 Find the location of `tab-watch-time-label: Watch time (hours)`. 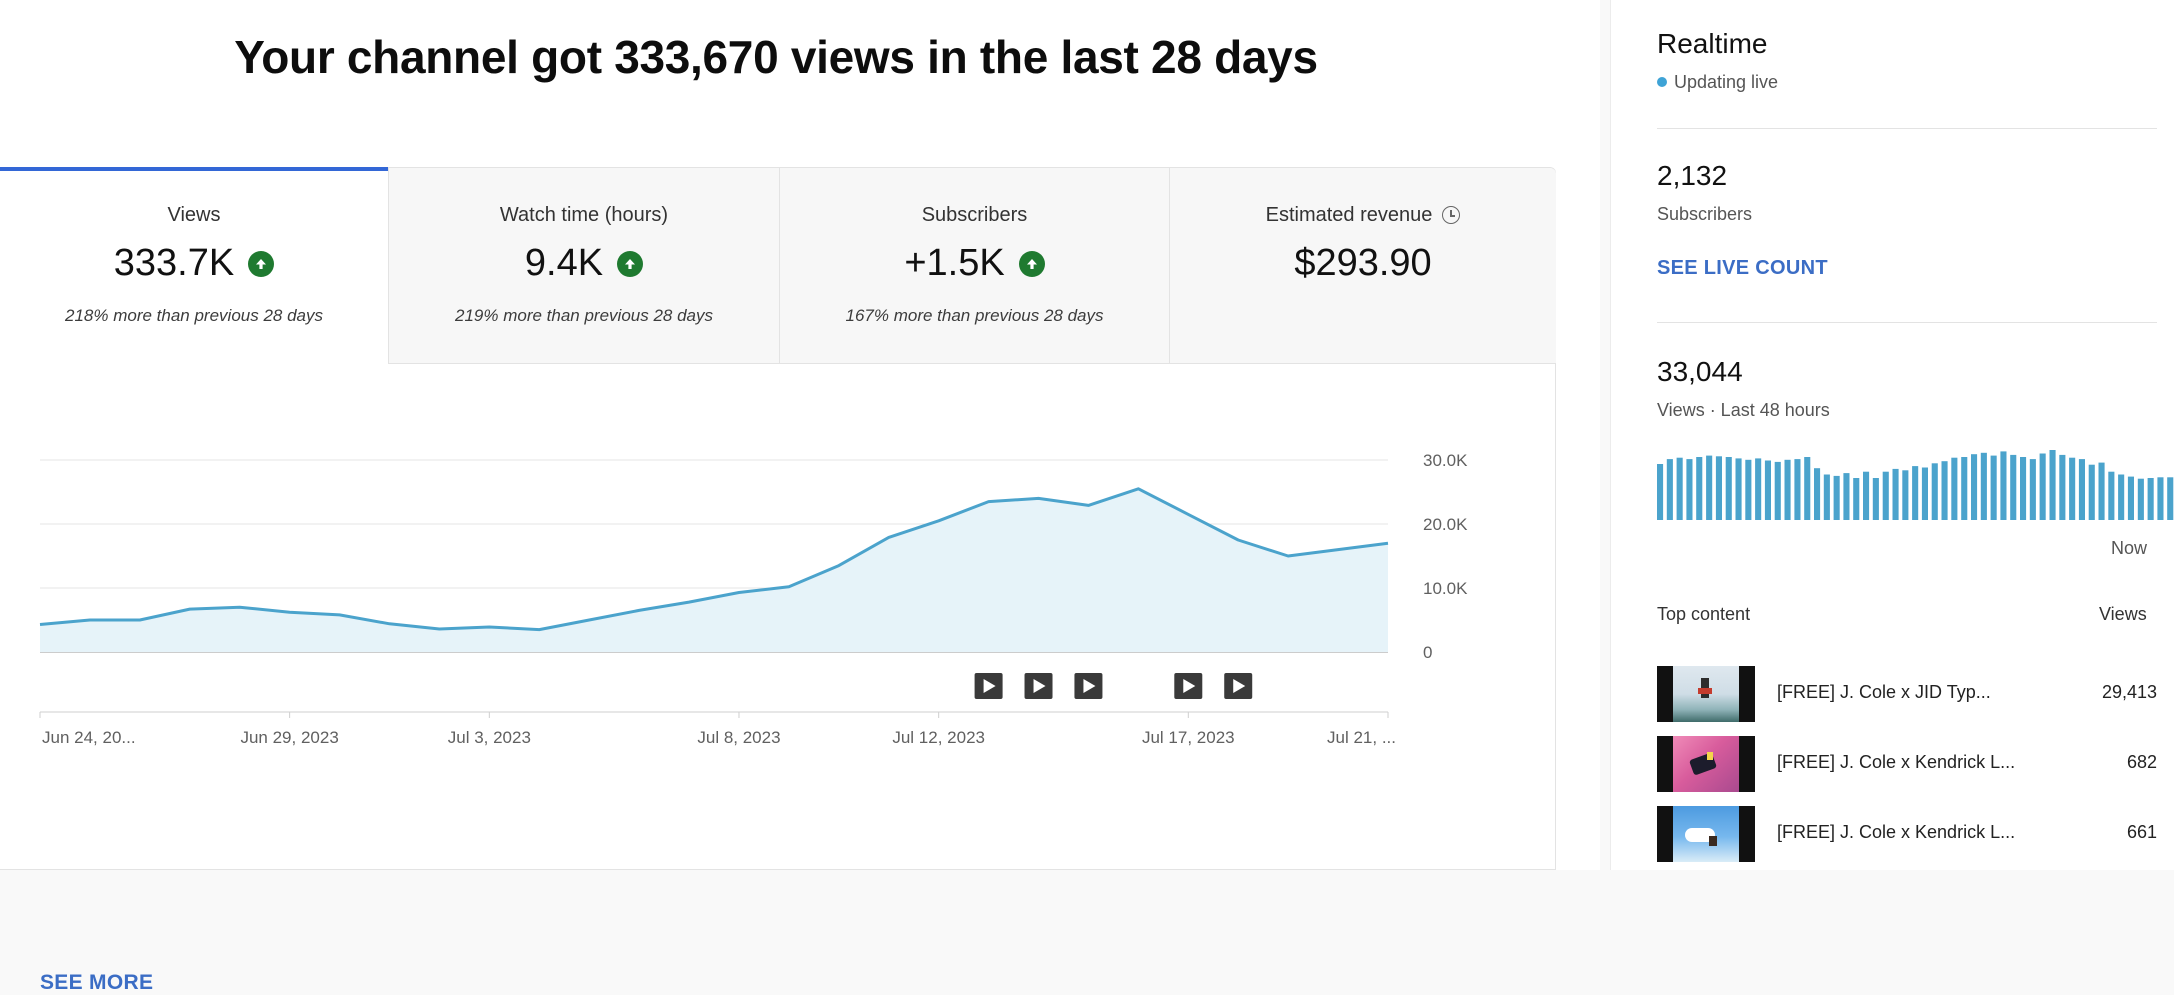

tab-watch-time-label: Watch time (hours) is located at coordinates (584, 215).